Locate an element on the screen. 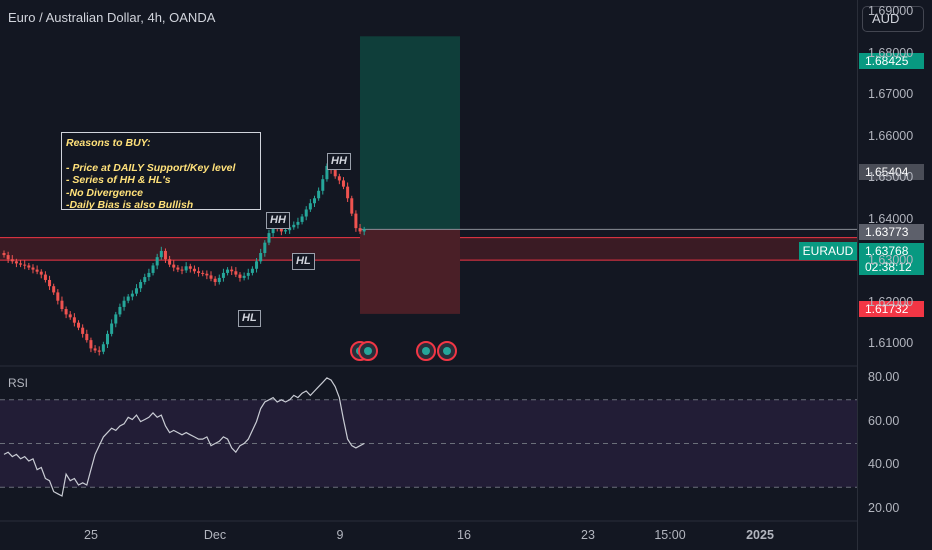 The height and width of the screenshot is (550, 932). rsi-axis-tick: 40.00 is located at coordinates (884, 464).